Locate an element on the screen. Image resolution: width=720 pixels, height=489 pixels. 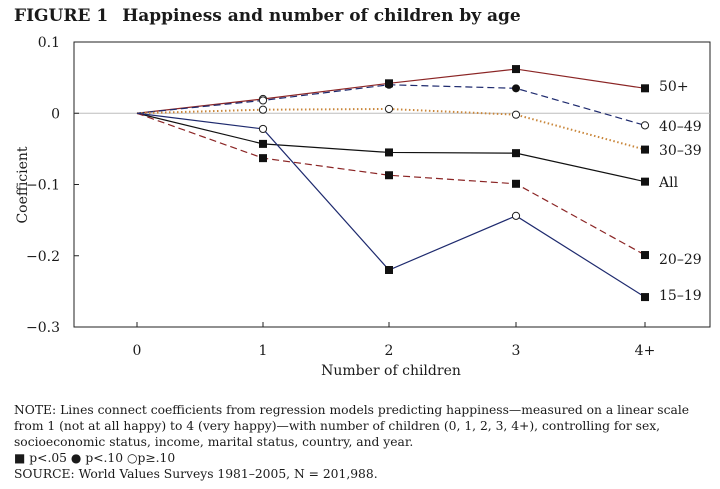
y-tick-label: 0.1 is located at coordinates (49, 43).